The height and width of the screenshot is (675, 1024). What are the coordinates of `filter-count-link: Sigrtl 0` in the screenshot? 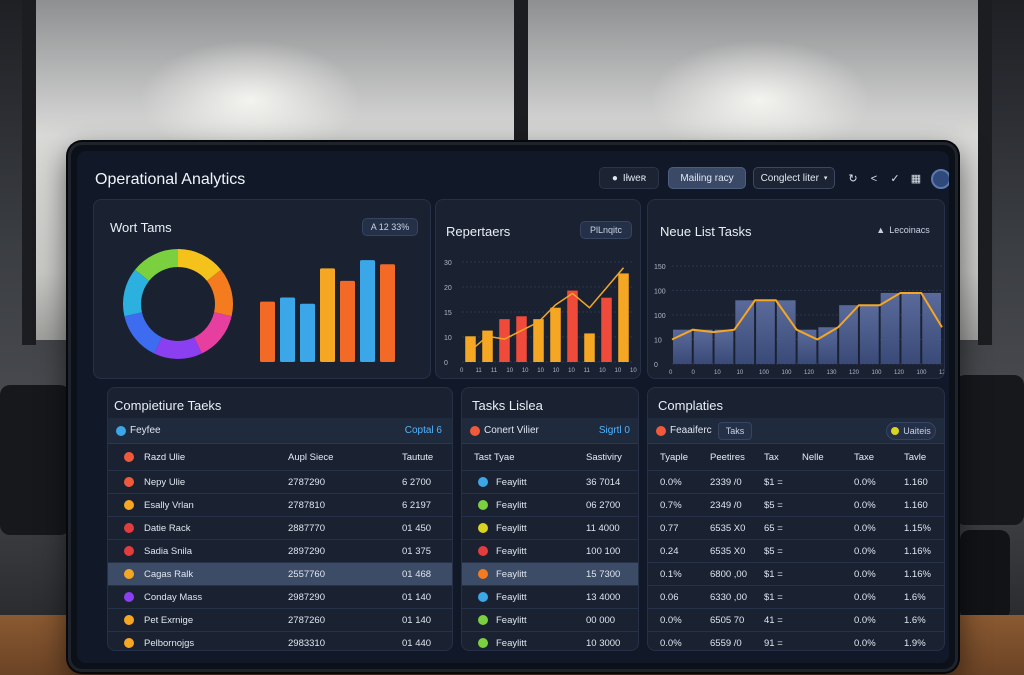 It's located at (614, 430).